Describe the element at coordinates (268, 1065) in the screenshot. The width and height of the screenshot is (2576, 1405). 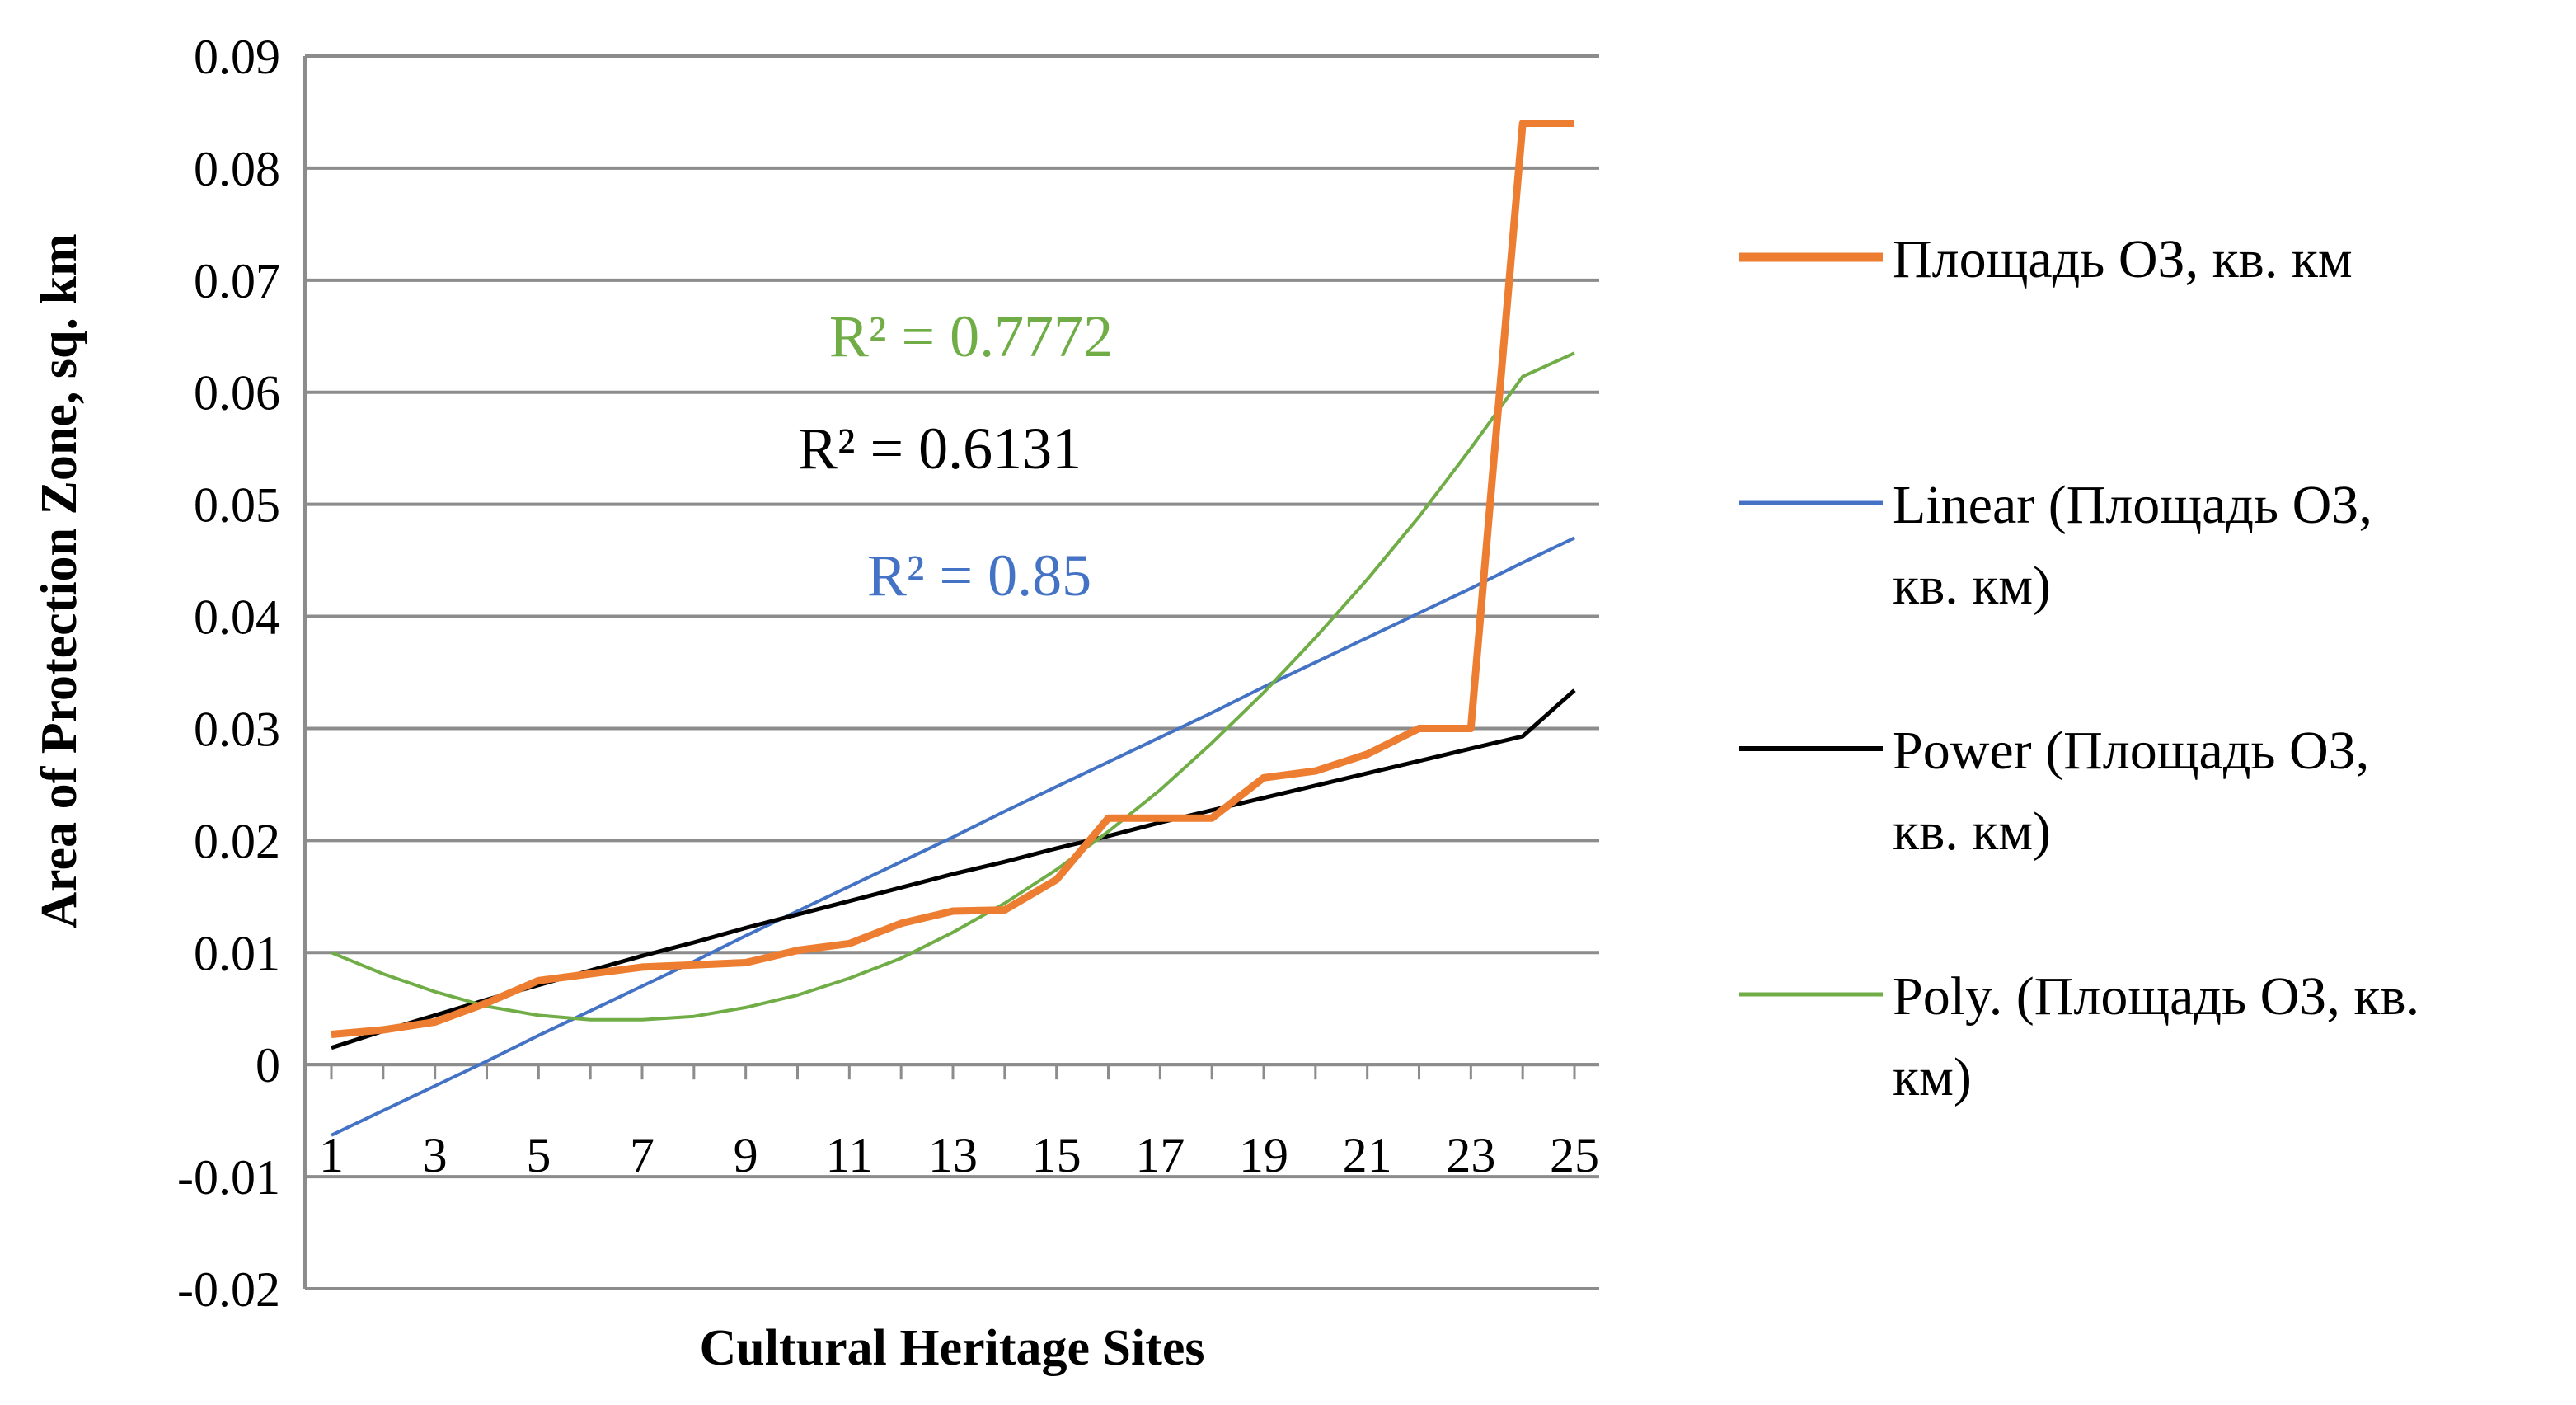
I see `y-tick-label: 0` at that location.